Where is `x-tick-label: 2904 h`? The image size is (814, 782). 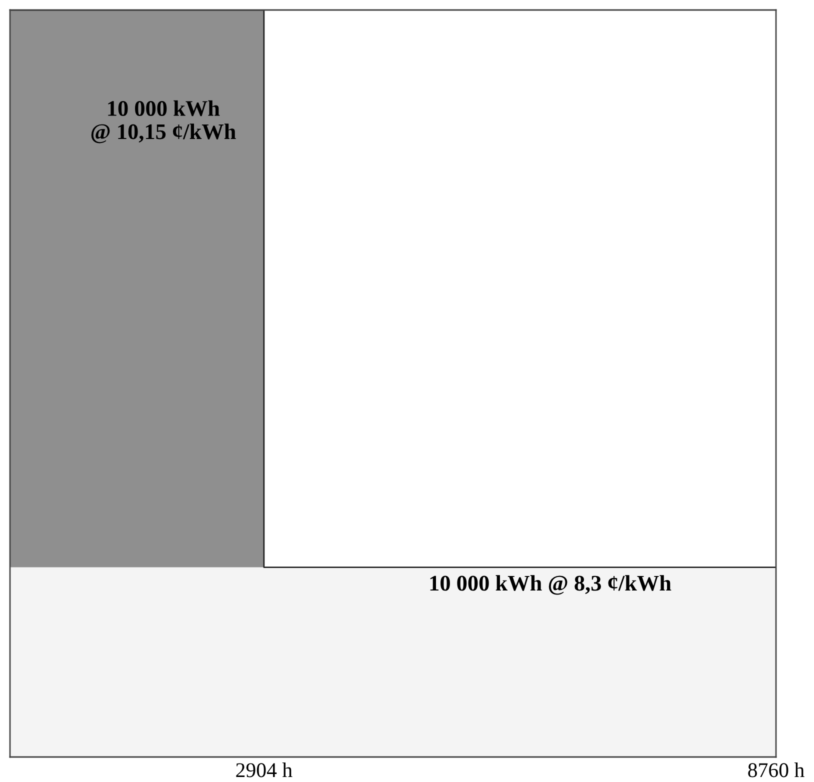 x-tick-label: 2904 h is located at coordinates (264, 770).